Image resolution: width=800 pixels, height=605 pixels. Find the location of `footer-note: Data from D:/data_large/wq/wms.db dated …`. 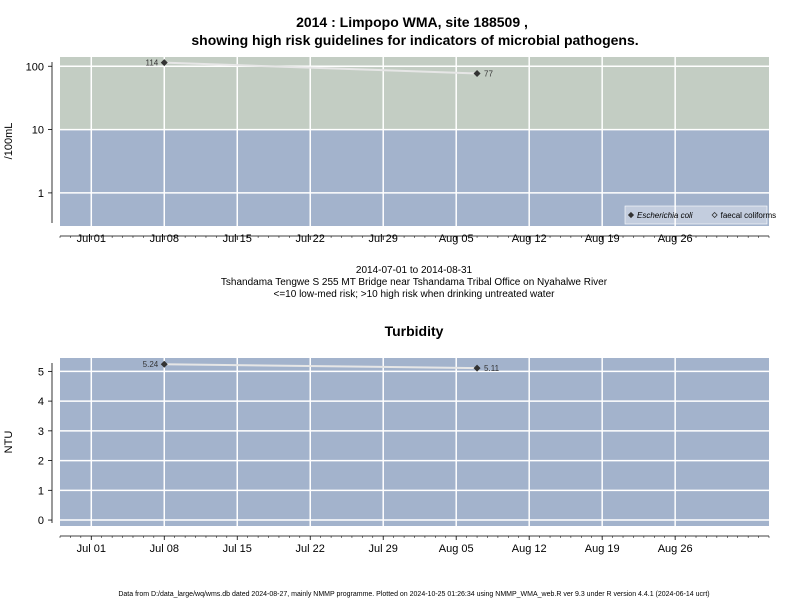

footer-note: Data from D:/data_large/wq/wms.db dated … is located at coordinates (413, 594).